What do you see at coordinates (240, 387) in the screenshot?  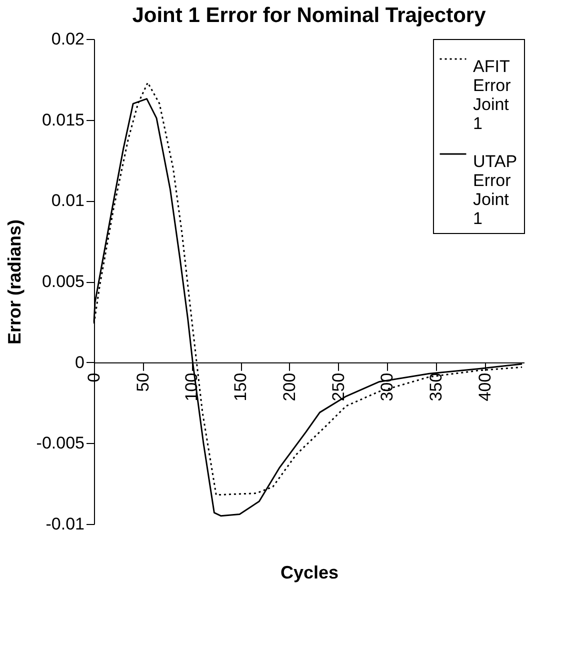 I see `x-tick-label: 150` at bounding box center [240, 387].